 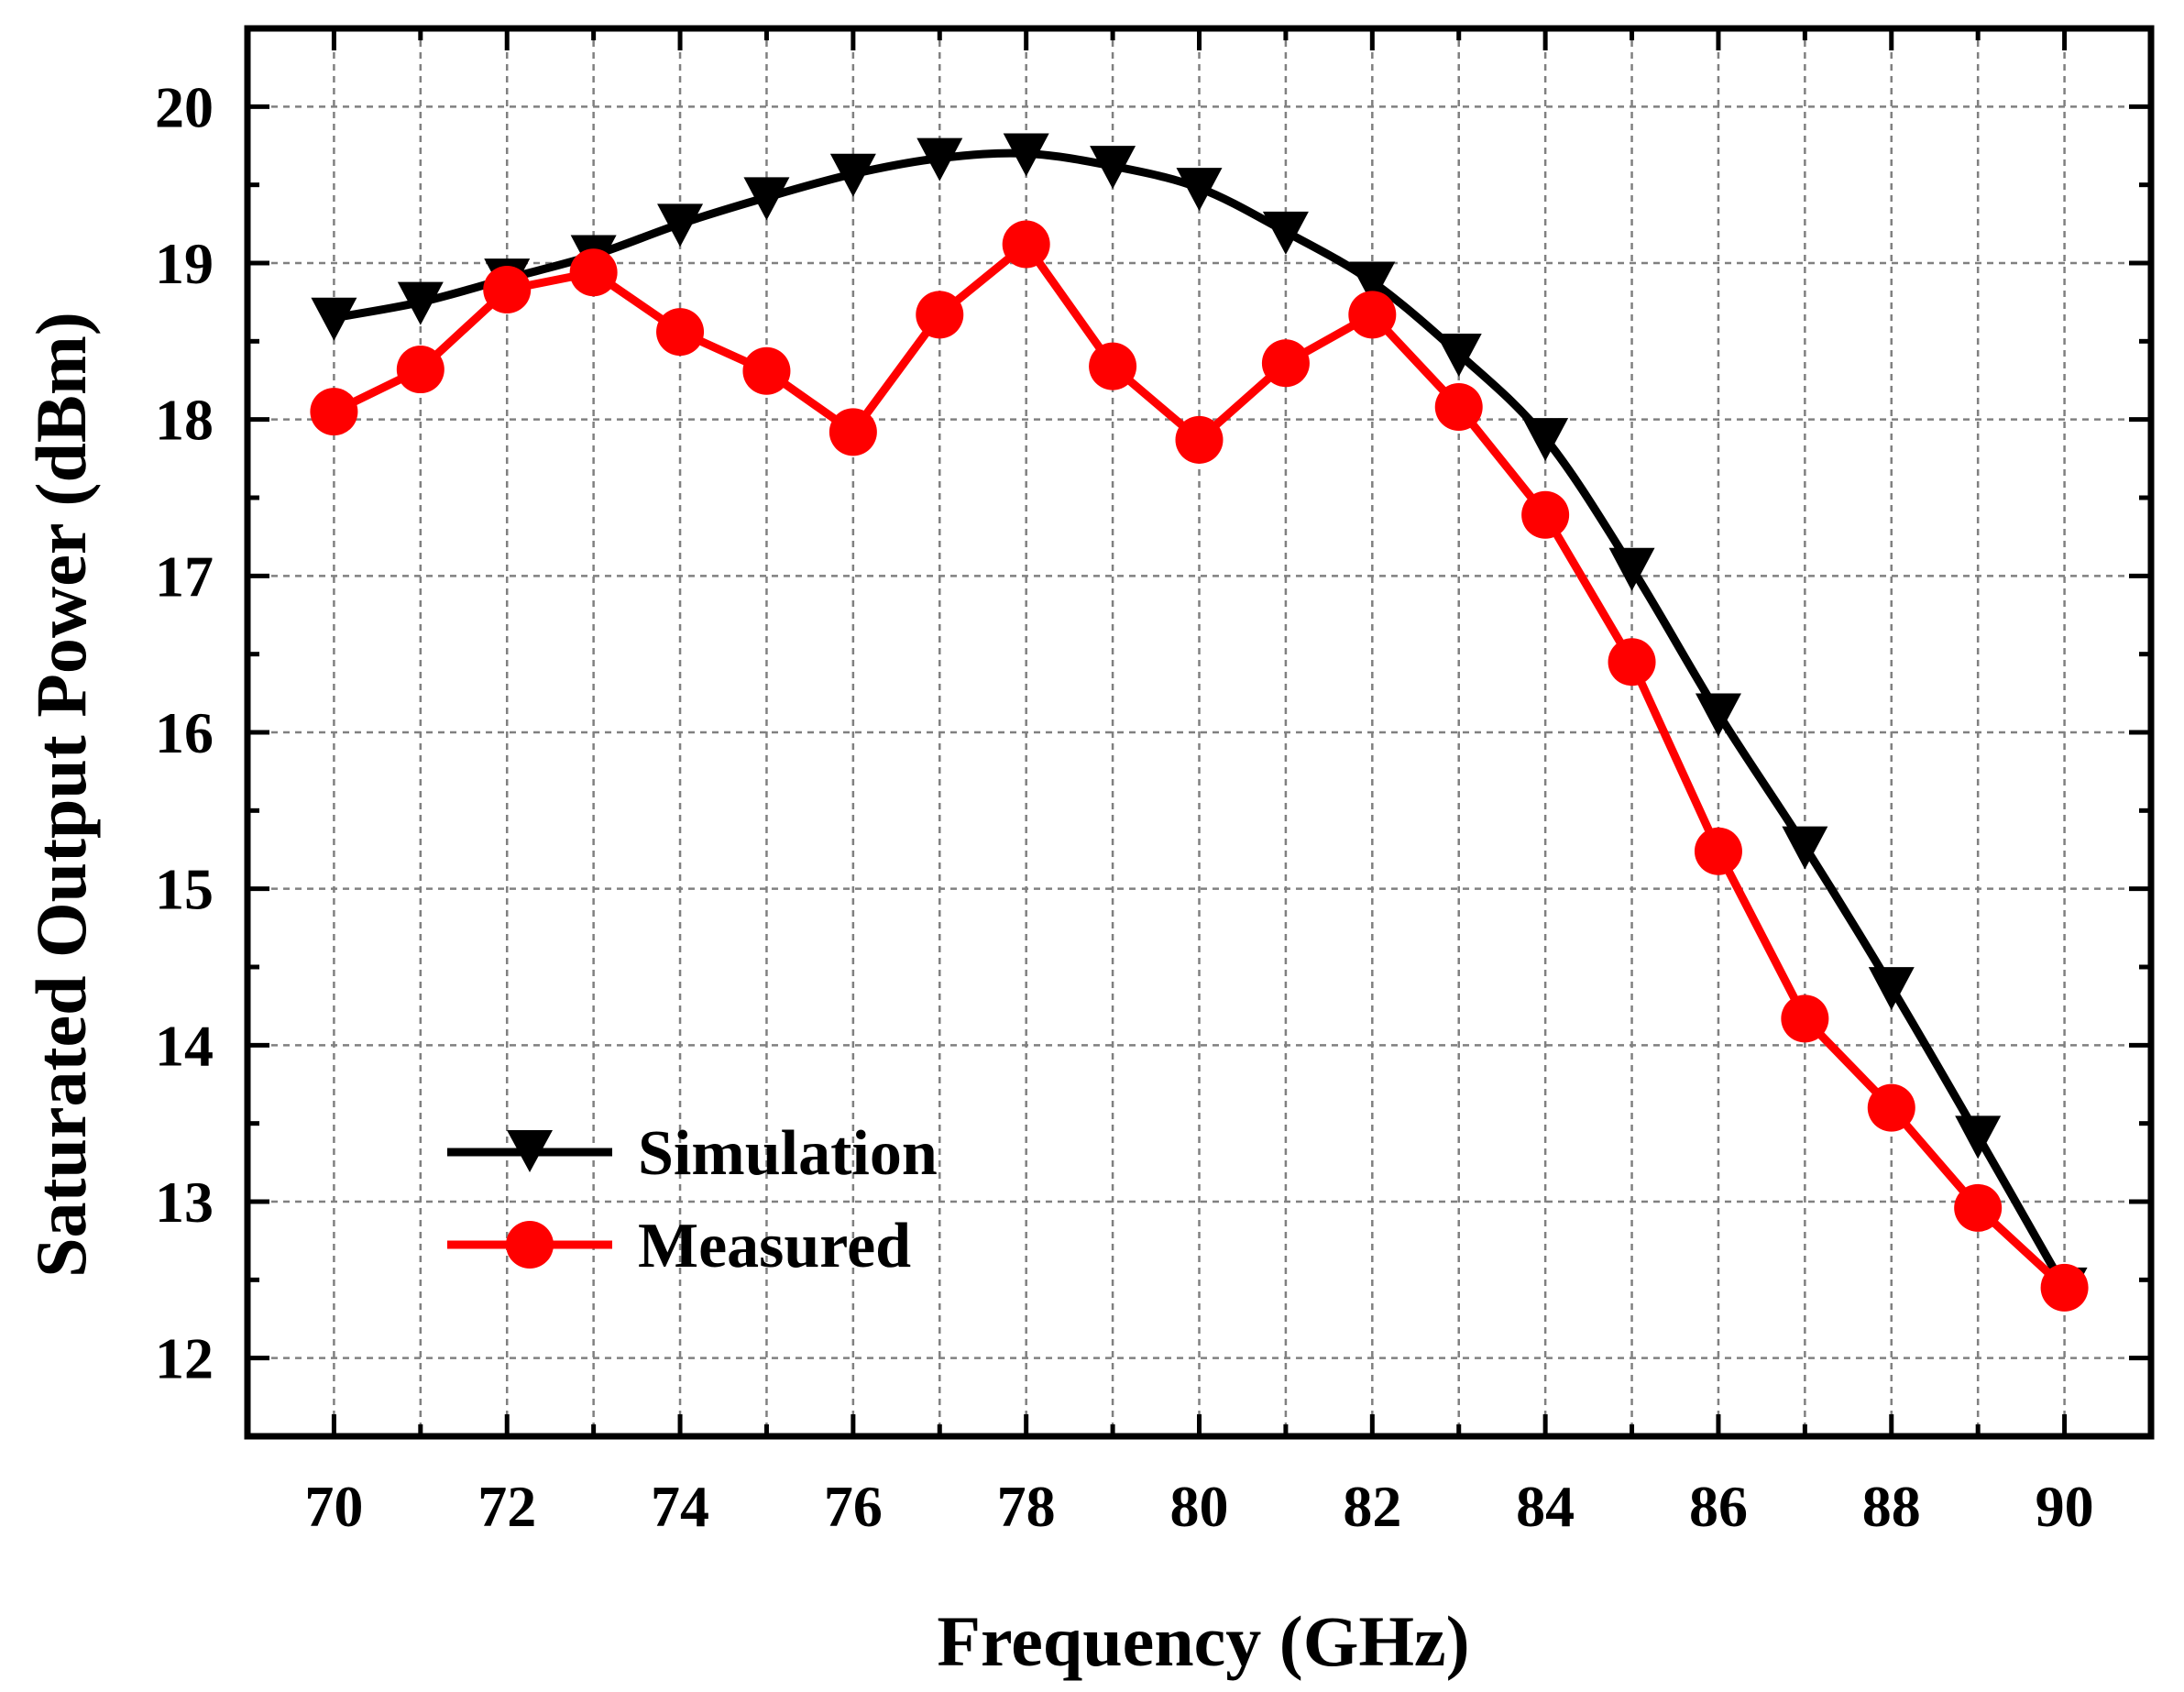 I want to click on y-tick-label: 19, so click(x=184, y=263).